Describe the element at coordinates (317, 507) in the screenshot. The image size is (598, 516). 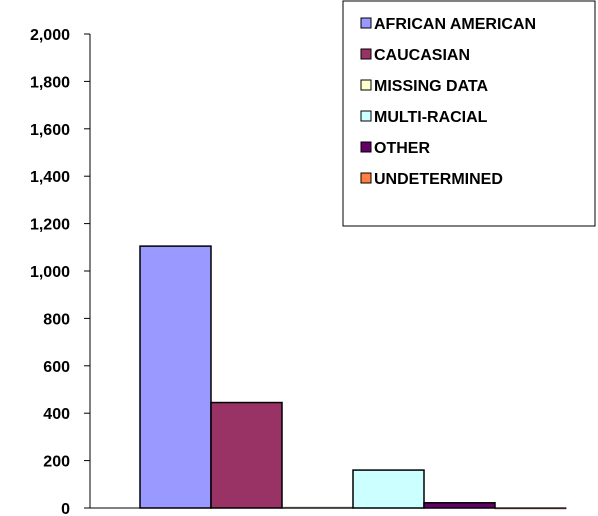
I see `bar-missing-data` at that location.